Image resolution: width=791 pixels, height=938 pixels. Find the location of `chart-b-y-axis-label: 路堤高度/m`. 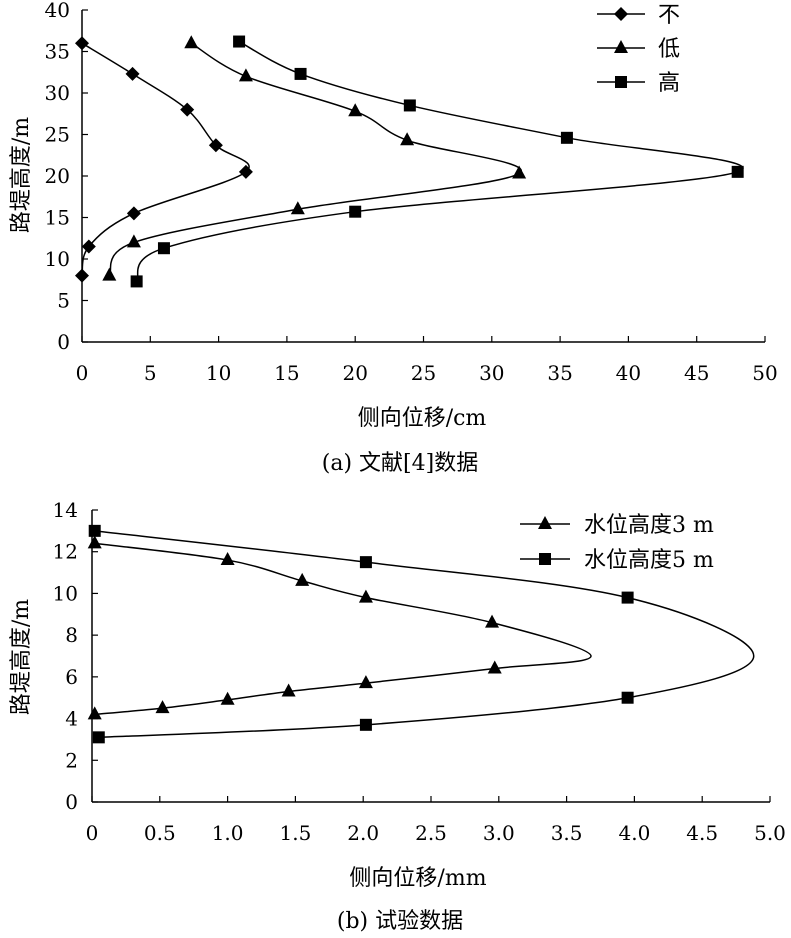

chart-b-y-axis-label: 路堤高度/m is located at coordinates (21, 657).